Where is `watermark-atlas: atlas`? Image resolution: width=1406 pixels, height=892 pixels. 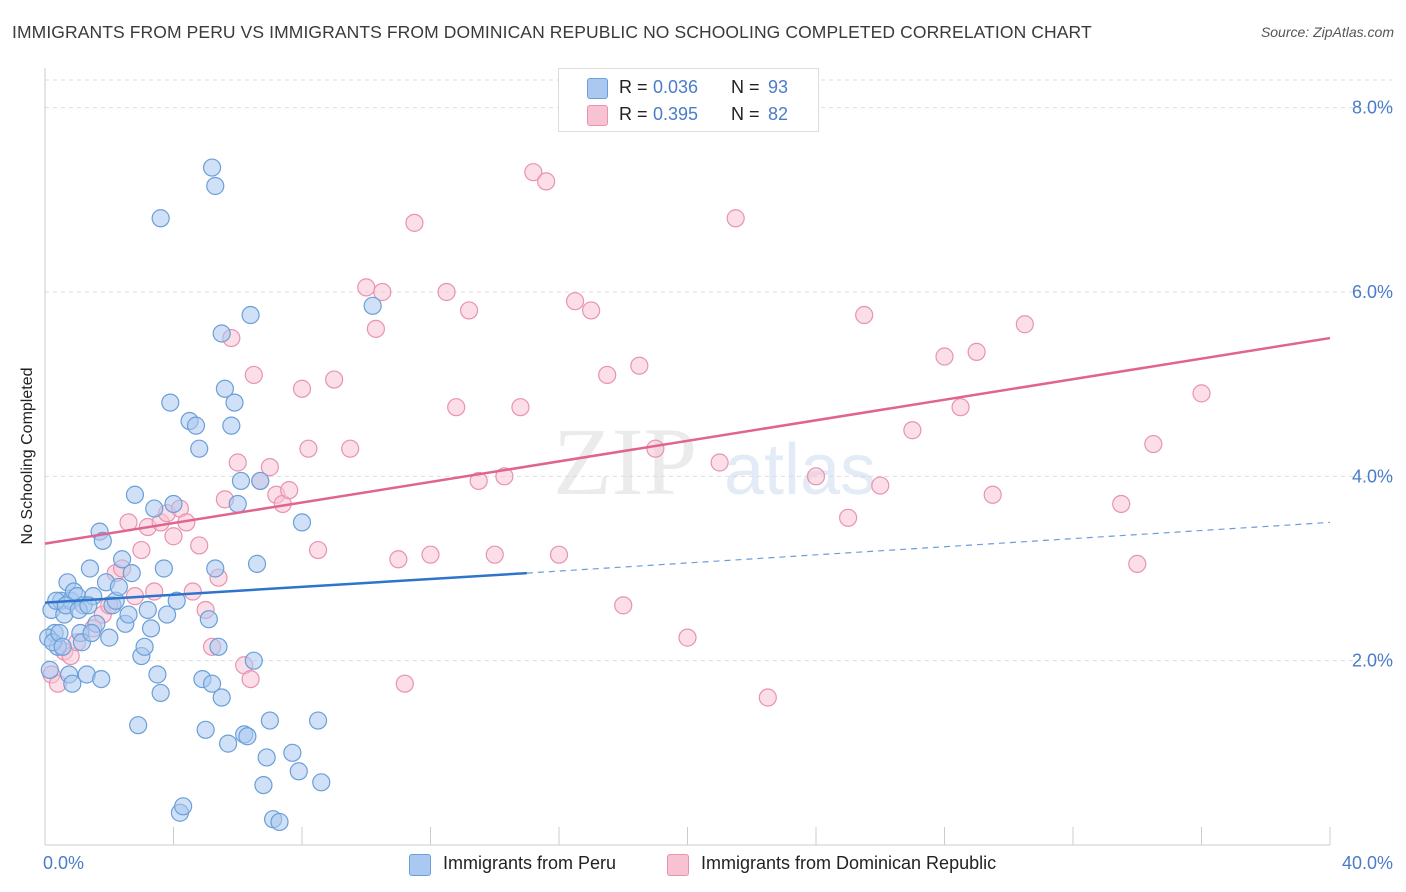
watermark-atlas: atlas is located at coordinates (800, 470).